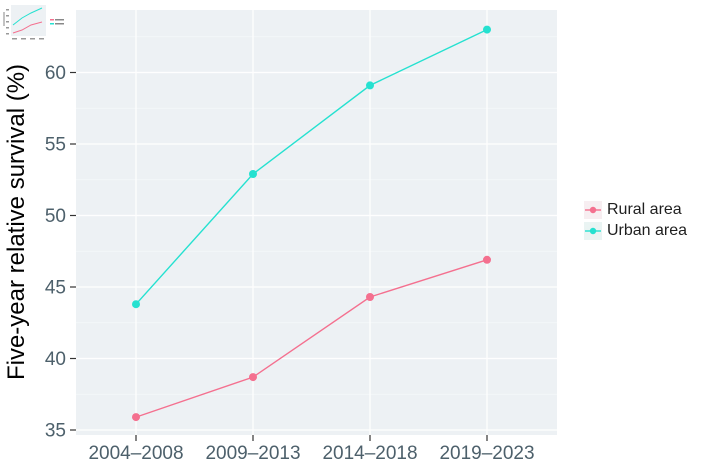 This screenshot has height=469, width=708. I want to click on legend-label-rural: Rural area, so click(644, 209).